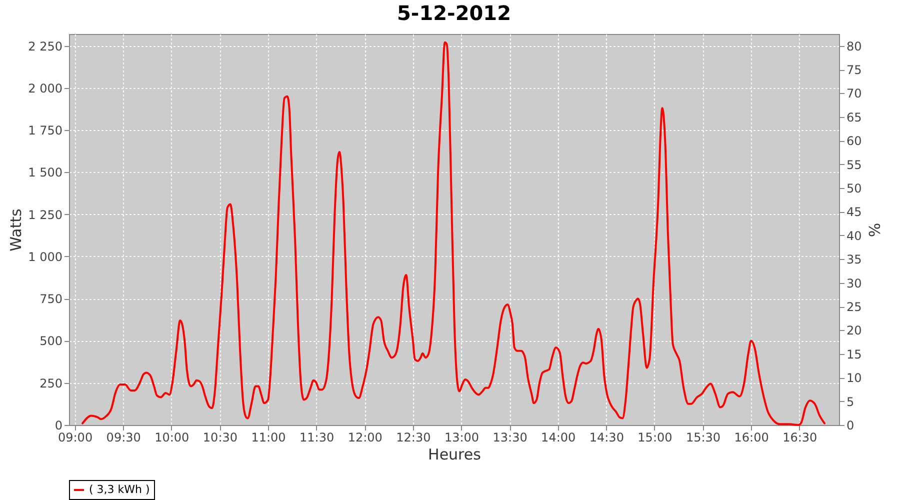 Image resolution: width=900 pixels, height=500 pixels. What do you see at coordinates (854, 46) in the screenshot?
I see `y2-tick-label: 80` at bounding box center [854, 46].